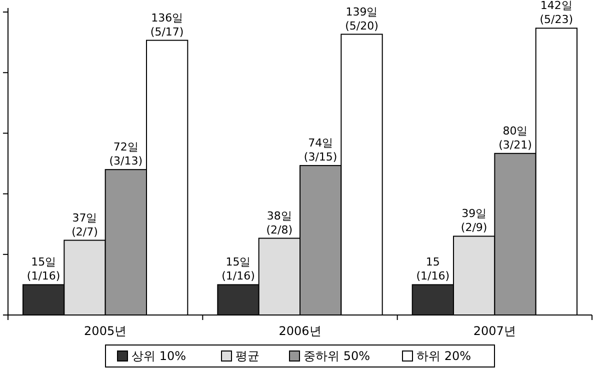 This screenshot has height=375, width=600. I want to click on data-label: 37일 (2/7), so click(85, 224).